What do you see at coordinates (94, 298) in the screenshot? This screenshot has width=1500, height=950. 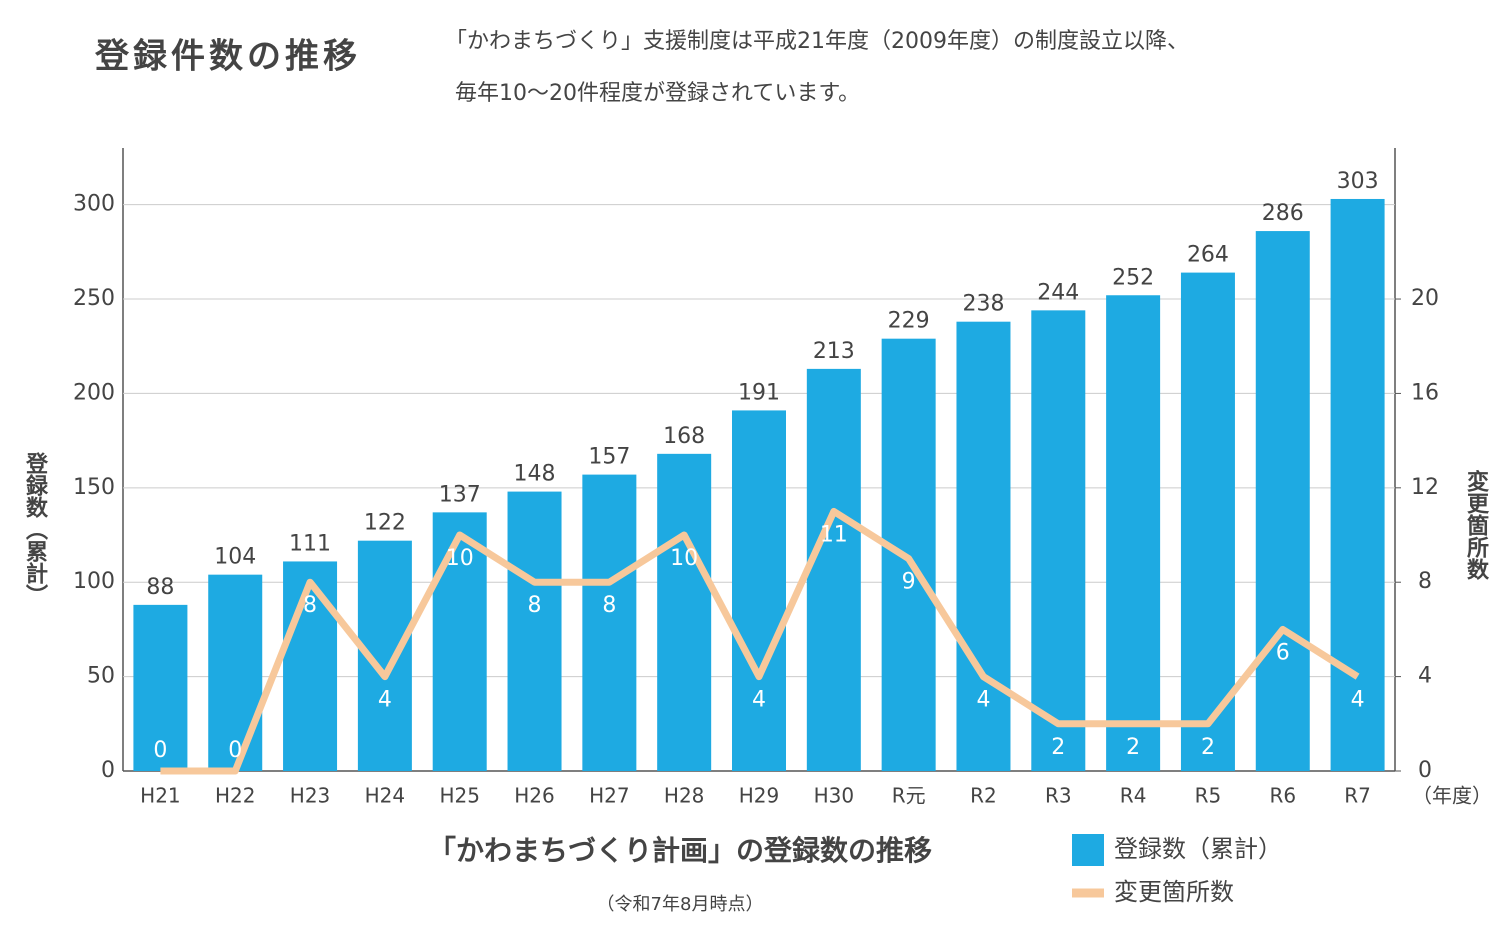 I see `y-tick-label: 250` at bounding box center [94, 298].